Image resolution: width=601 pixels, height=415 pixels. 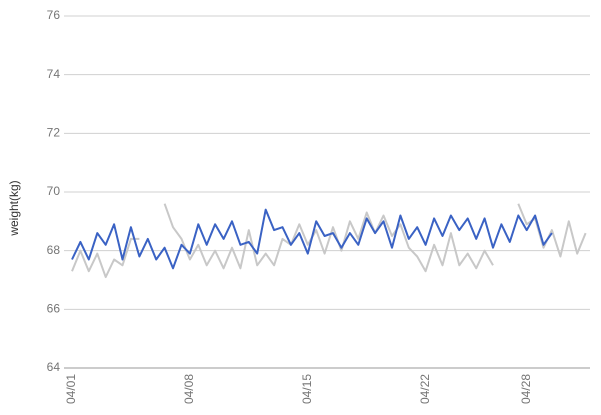 What do you see at coordinates (312, 239) in the screenshot?
I see `line-series` at bounding box center [312, 239].